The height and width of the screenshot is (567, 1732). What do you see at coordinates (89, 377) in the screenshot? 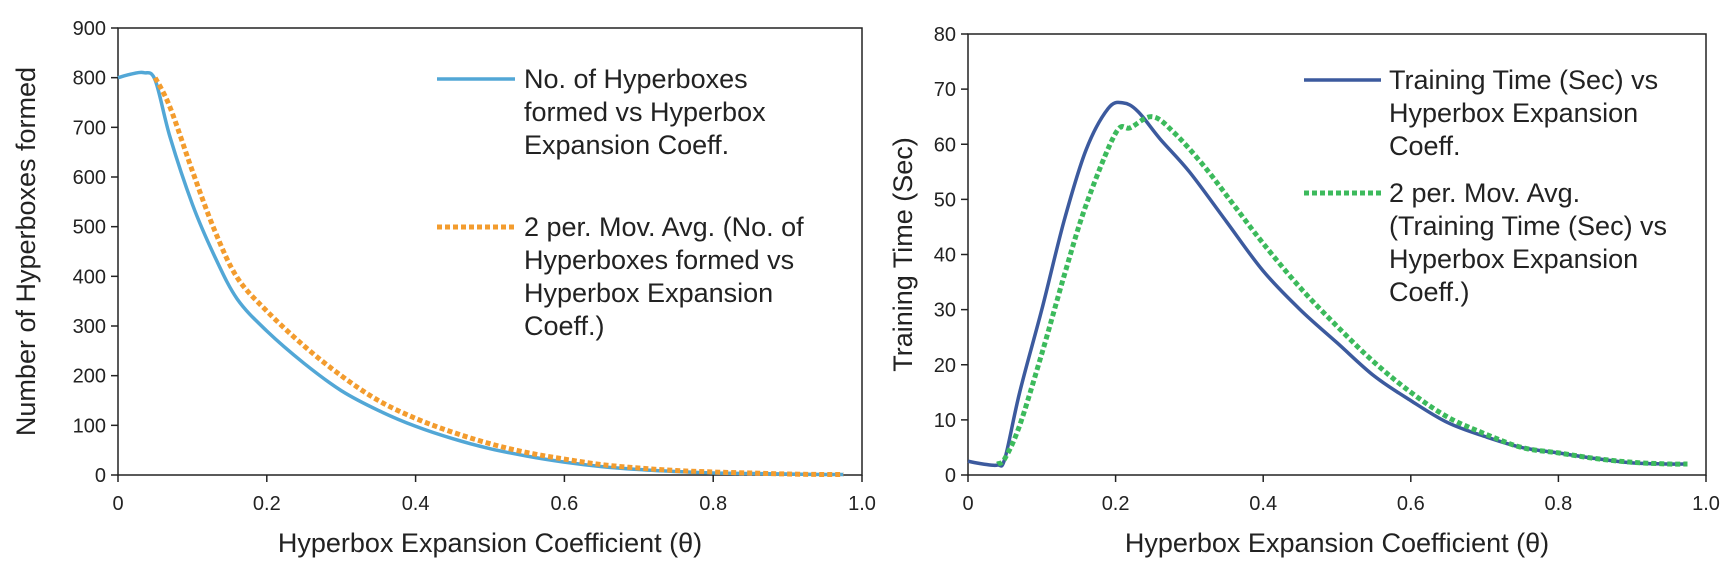
I see `y-tick-label: 200` at bounding box center [89, 377].